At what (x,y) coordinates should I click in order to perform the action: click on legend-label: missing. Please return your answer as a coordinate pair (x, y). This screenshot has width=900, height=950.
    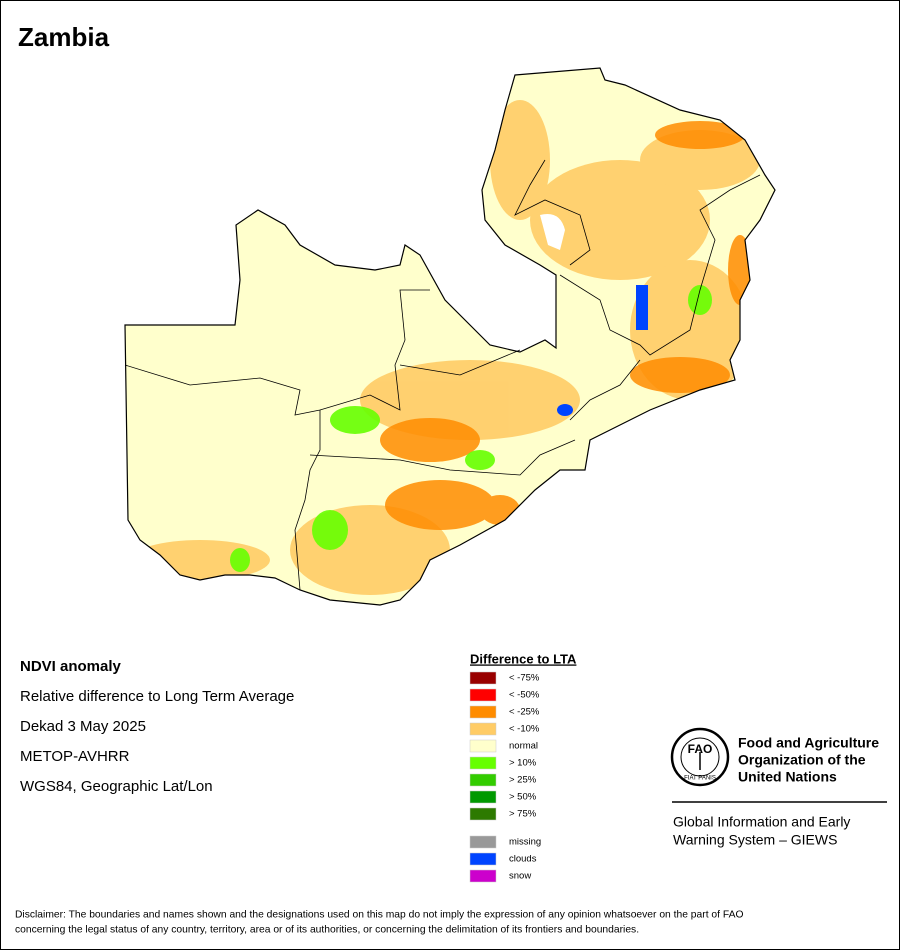
    Looking at the image, I should click on (525, 842).